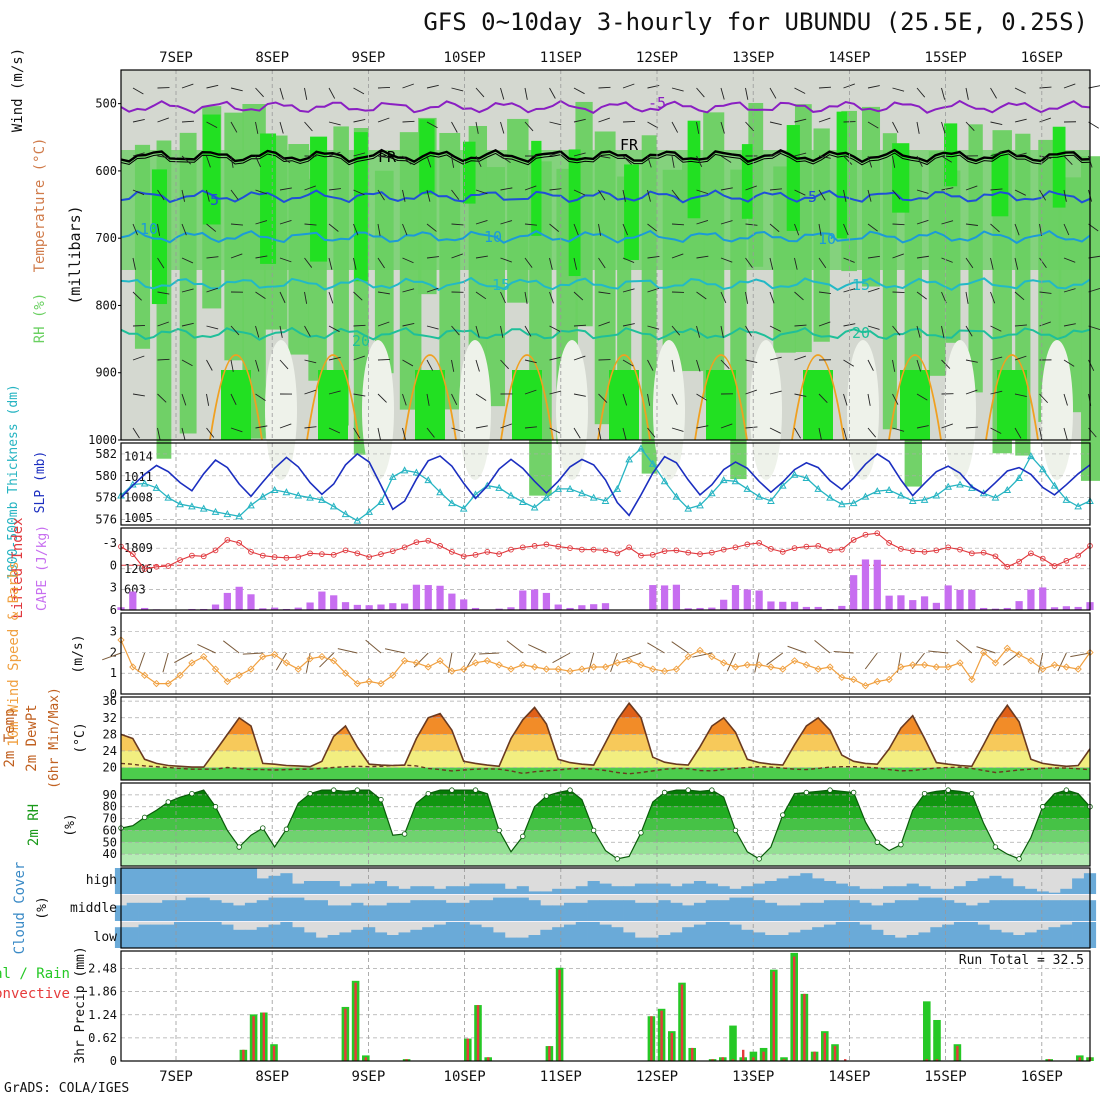 This screenshot has height=1100, width=1100. What do you see at coordinates (387, 157) in the screenshot?
I see `contour-label: FR` at bounding box center [387, 157].